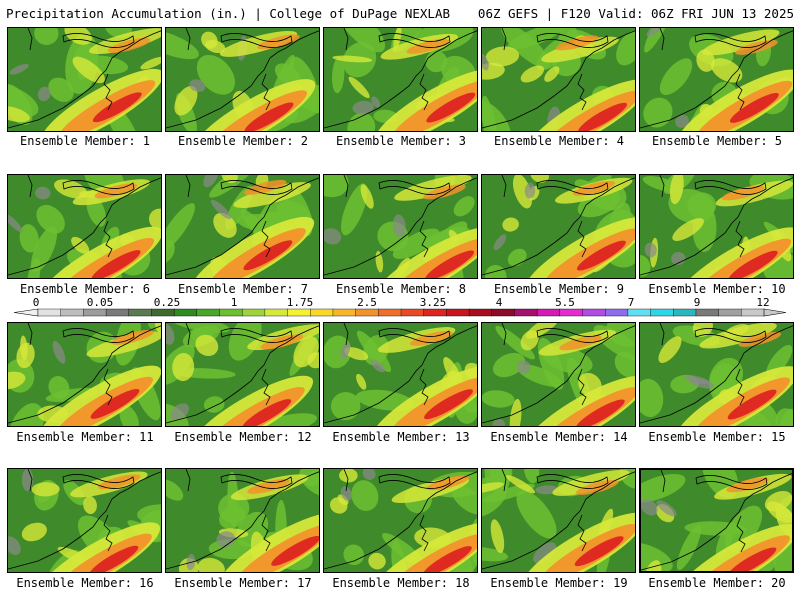 The height and width of the screenshot is (600, 800). What do you see at coordinates (762, 302) in the screenshot?
I see `colorbar-tick-label: 12` at bounding box center [762, 302].